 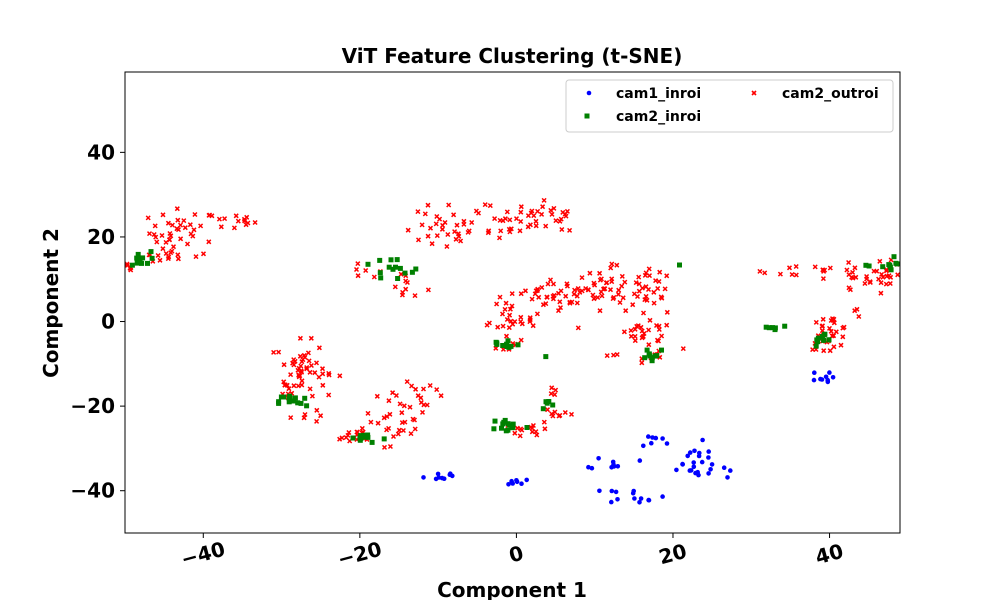 I want to click on x-tick-label: 0, so click(x=516, y=554).